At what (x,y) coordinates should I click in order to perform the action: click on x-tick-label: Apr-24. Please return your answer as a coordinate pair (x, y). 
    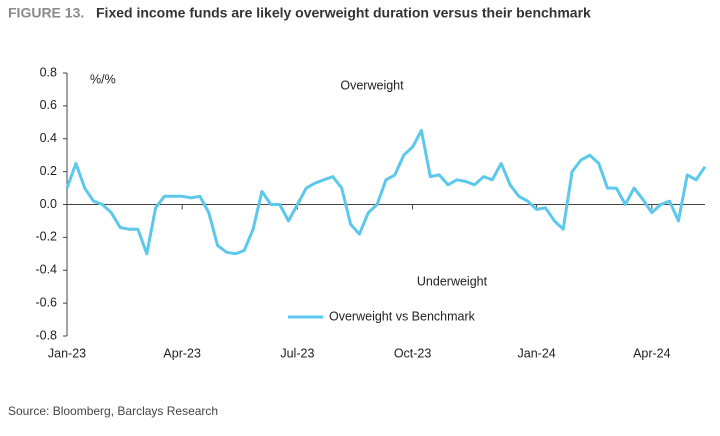
    Looking at the image, I should click on (652, 353).